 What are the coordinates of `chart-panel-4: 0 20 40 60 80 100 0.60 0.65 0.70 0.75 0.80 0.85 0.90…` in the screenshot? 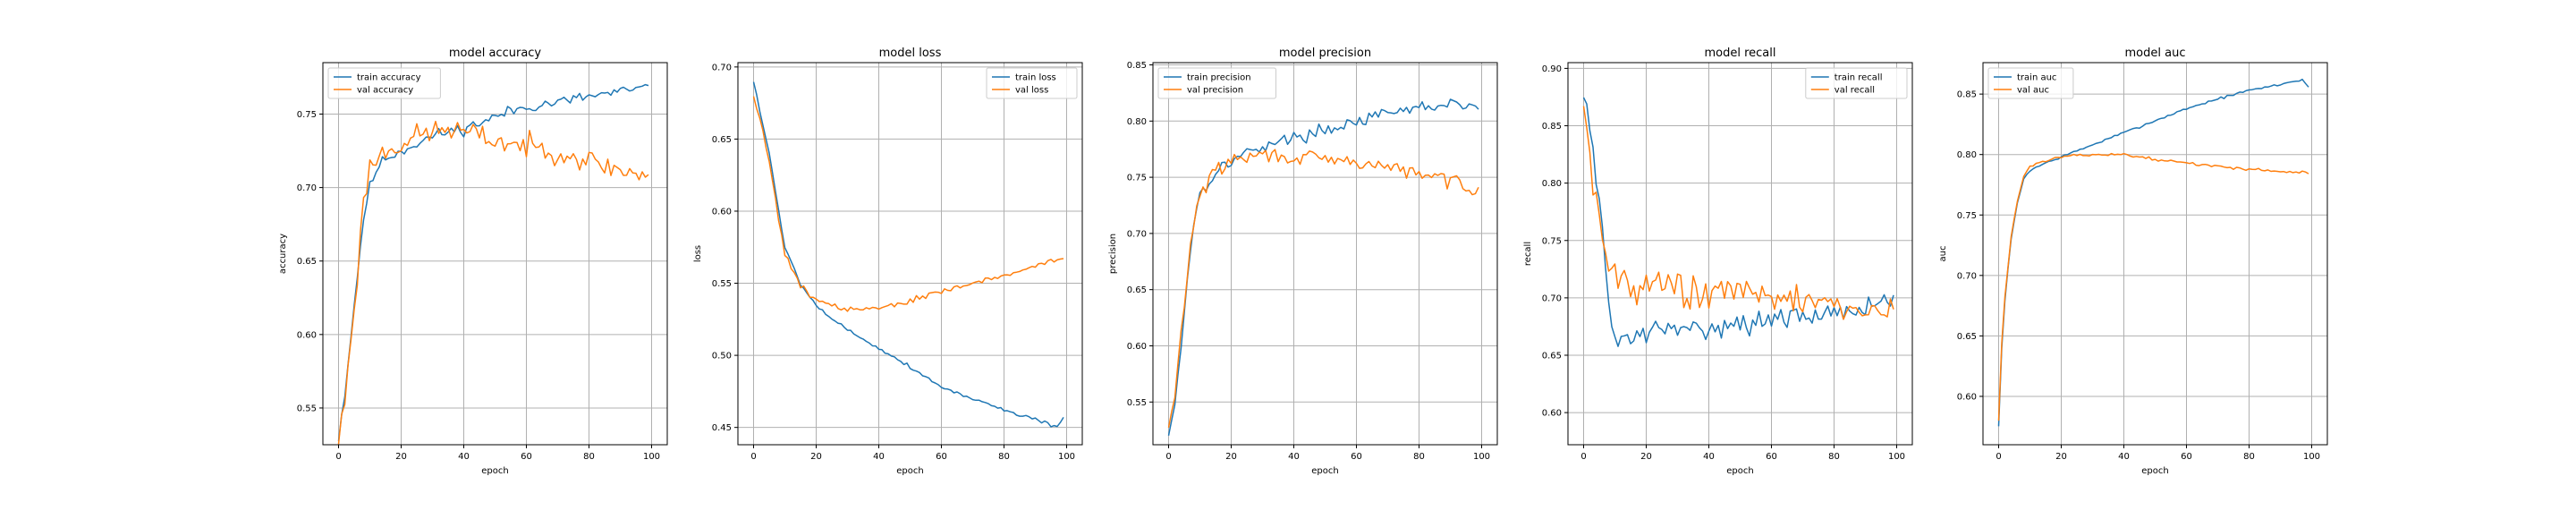 It's located at (1718, 261).